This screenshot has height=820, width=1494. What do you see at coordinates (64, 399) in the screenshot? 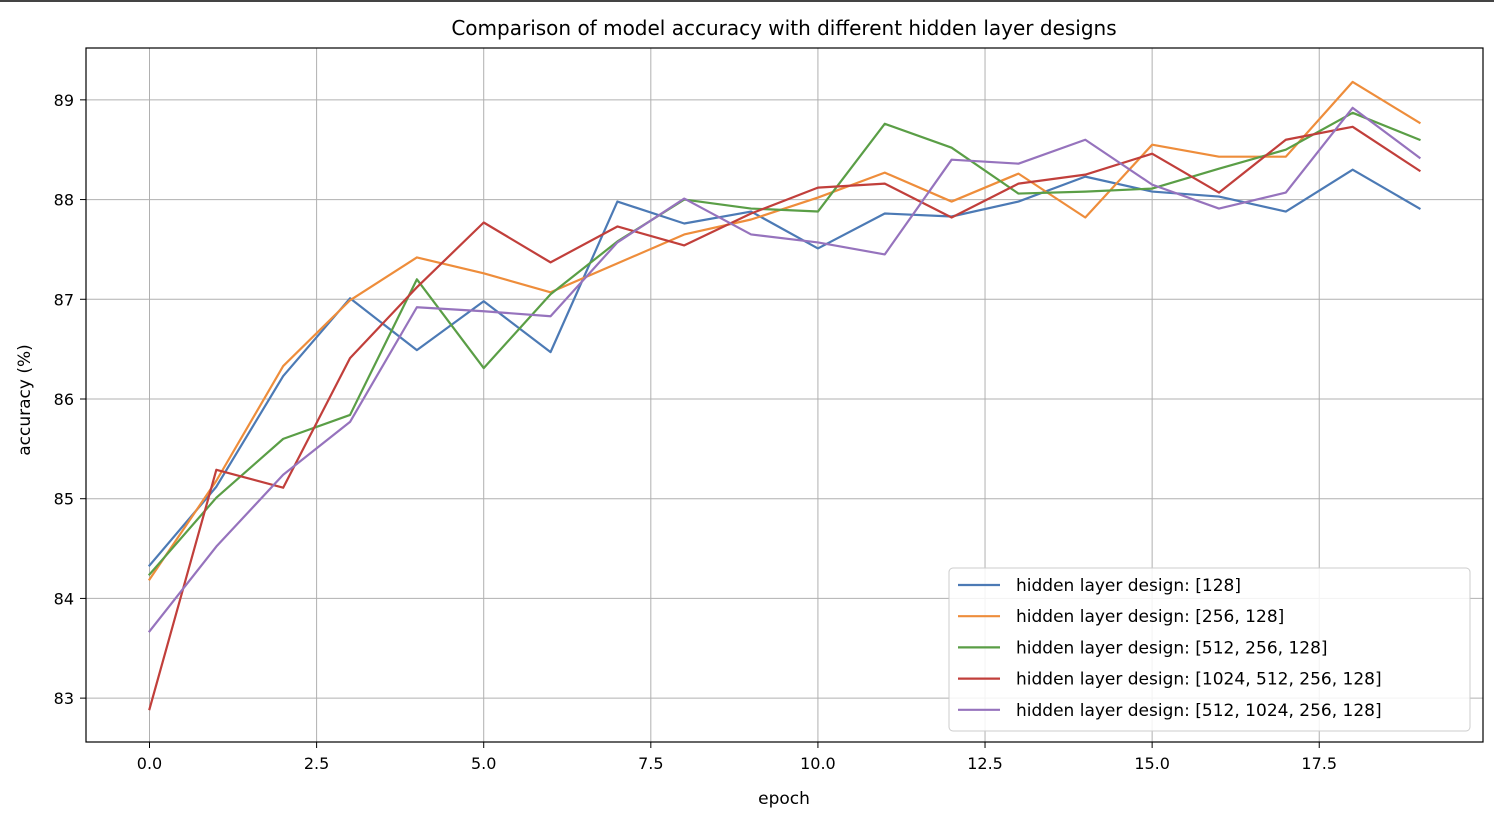
I see `y-tick-label: 86` at bounding box center [64, 399].